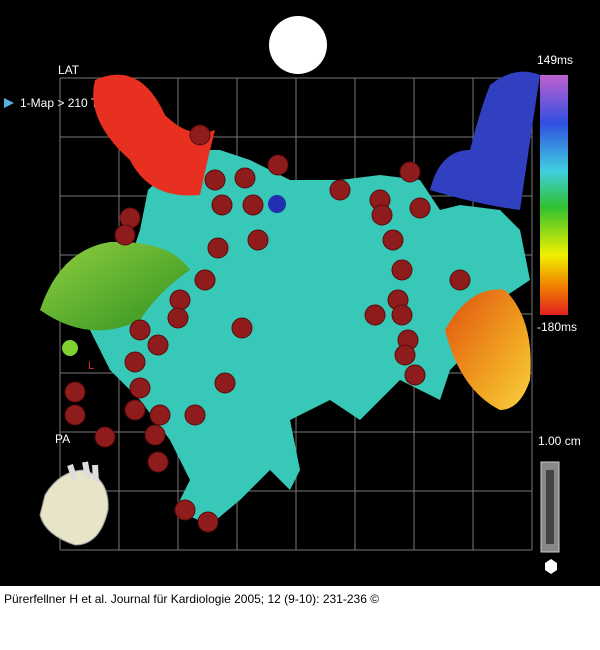  I want to click on scale-handle, so click(551, 566).